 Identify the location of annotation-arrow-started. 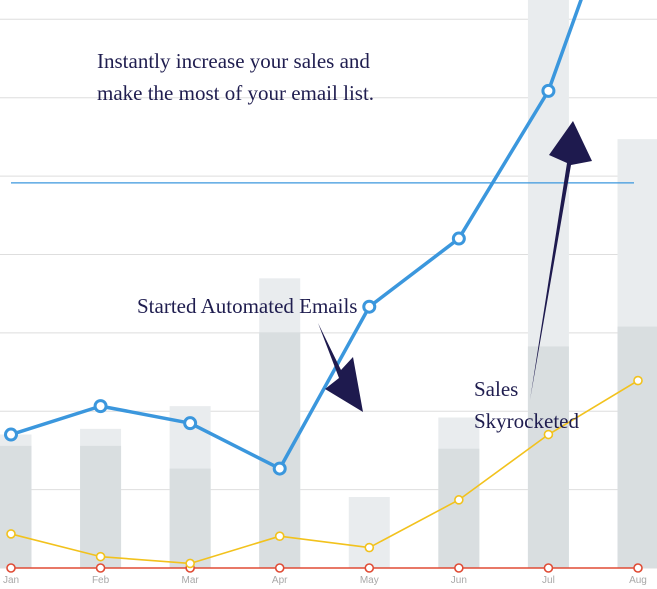
(340, 367).